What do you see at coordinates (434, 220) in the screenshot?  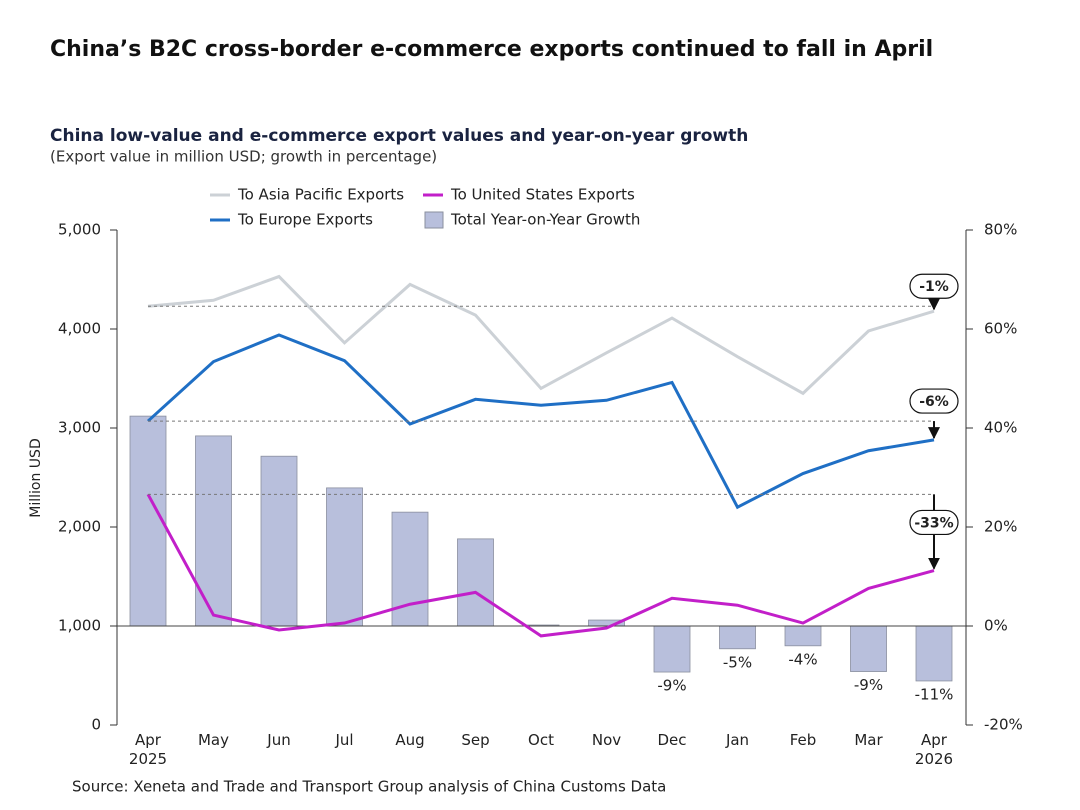 I see `legend-swatch` at bounding box center [434, 220].